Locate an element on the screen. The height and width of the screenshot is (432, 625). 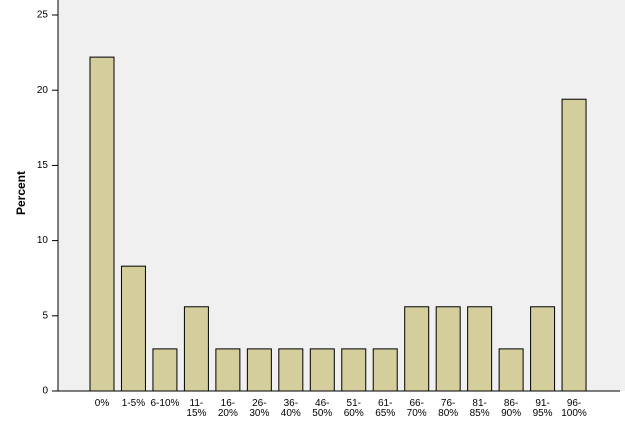
x-tick-label: 11- 15% is located at coordinates (196, 408).